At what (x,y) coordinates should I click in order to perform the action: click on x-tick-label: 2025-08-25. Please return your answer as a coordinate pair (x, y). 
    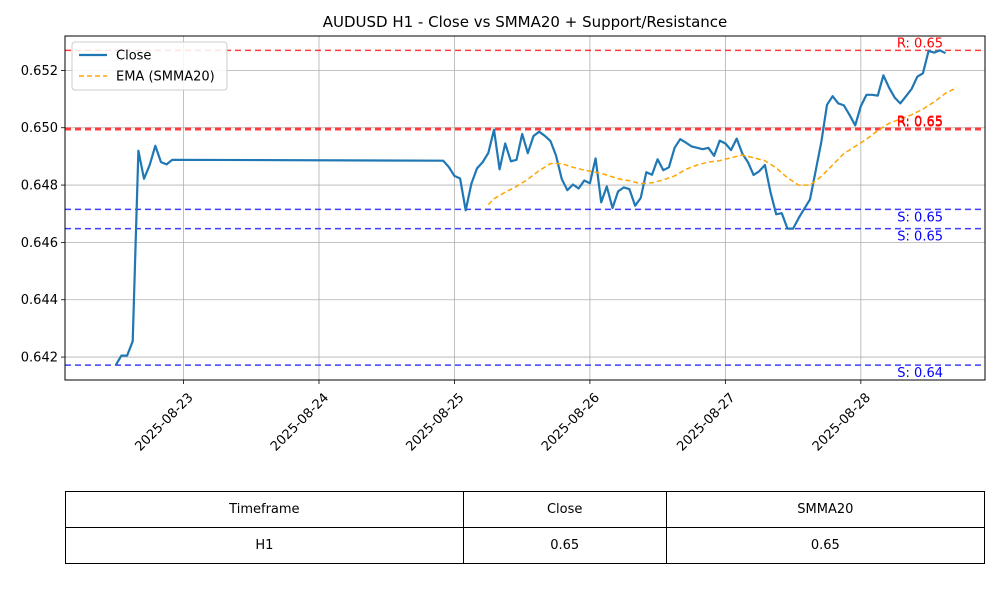
    Looking at the image, I should click on (435, 422).